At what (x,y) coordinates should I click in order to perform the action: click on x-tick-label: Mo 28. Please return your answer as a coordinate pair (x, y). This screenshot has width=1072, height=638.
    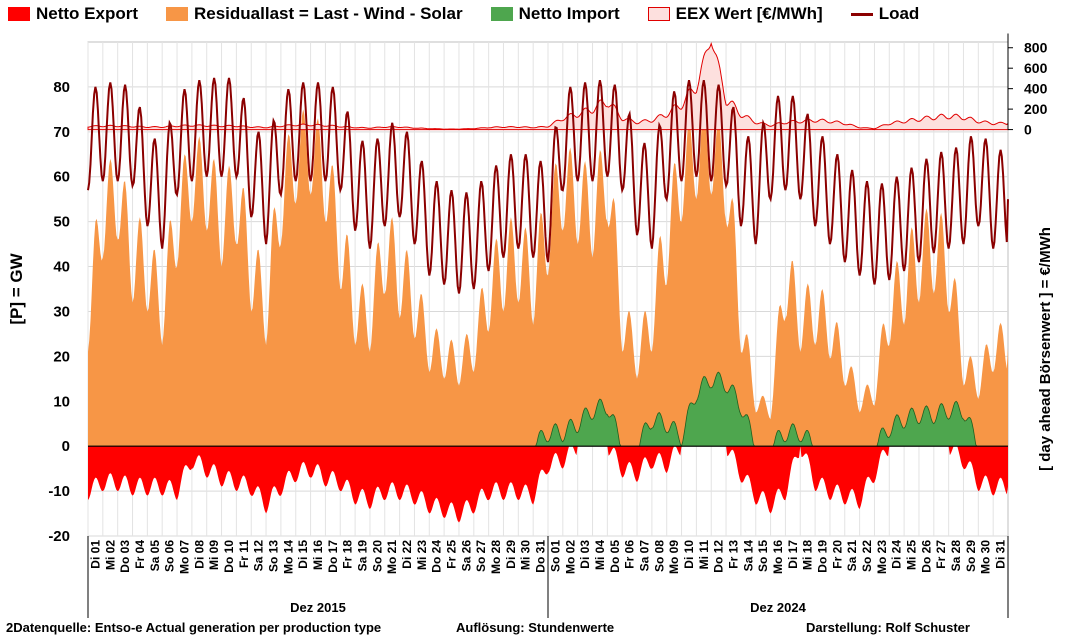
    Looking at the image, I should click on (496, 557).